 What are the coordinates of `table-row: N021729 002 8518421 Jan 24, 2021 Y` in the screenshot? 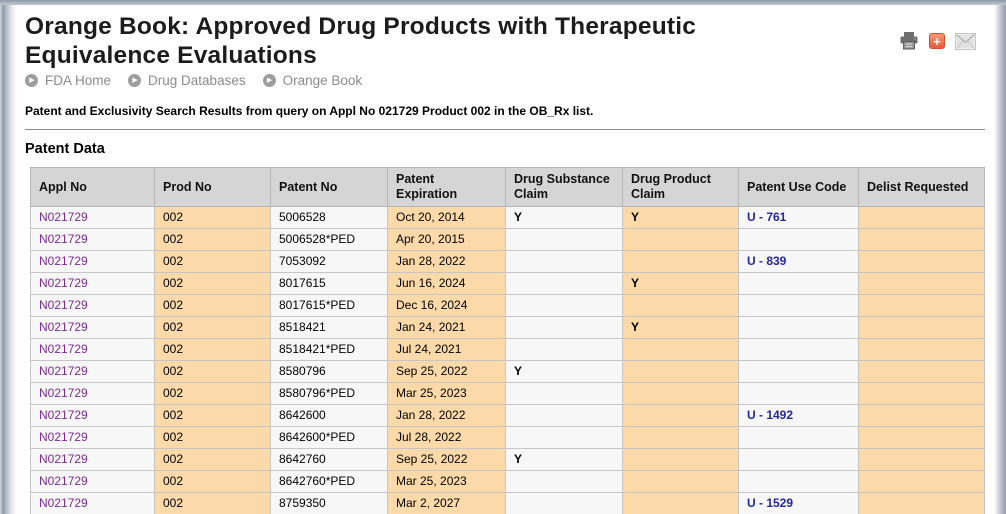 It's located at (507, 327).